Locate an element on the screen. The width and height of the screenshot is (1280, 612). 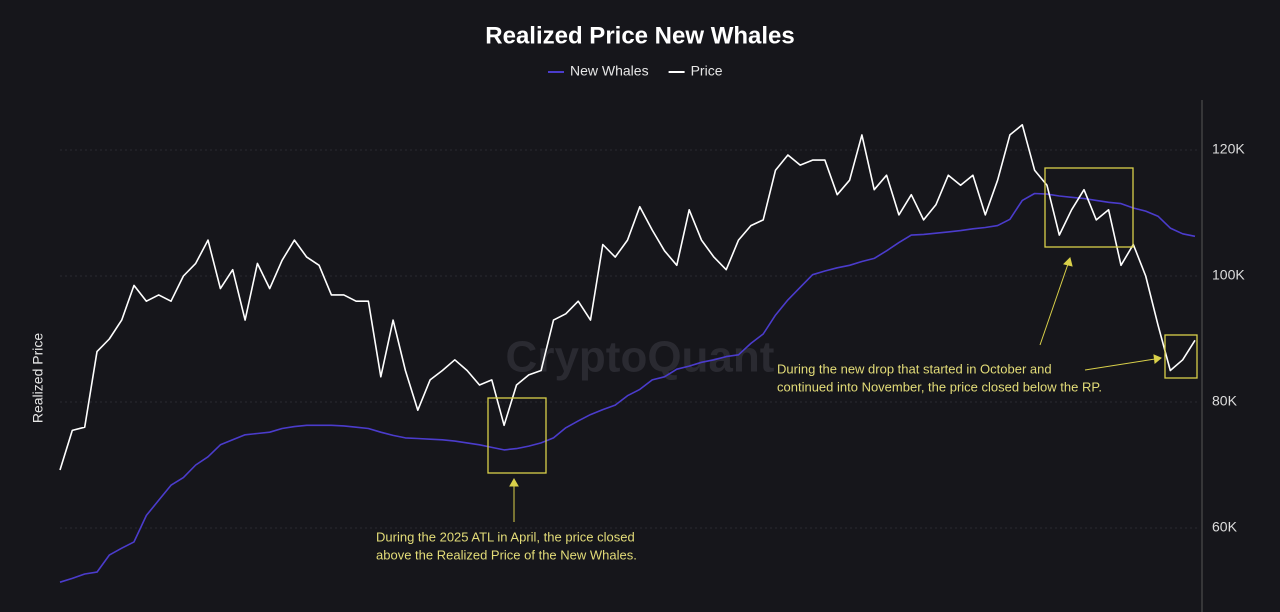
y-tick-label: 60K is located at coordinates (1225, 527).